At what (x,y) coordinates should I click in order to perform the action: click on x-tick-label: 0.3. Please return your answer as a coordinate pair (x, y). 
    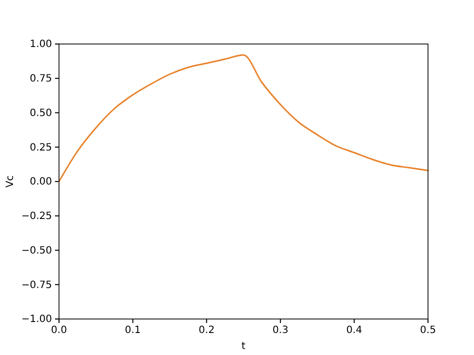
    Looking at the image, I should click on (280, 330).